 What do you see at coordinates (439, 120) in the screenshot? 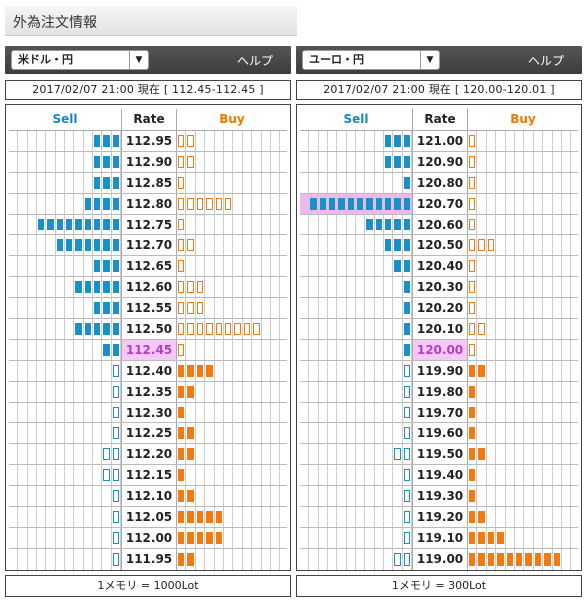
I see `board-header: Sell Rate Buy` at bounding box center [439, 120].